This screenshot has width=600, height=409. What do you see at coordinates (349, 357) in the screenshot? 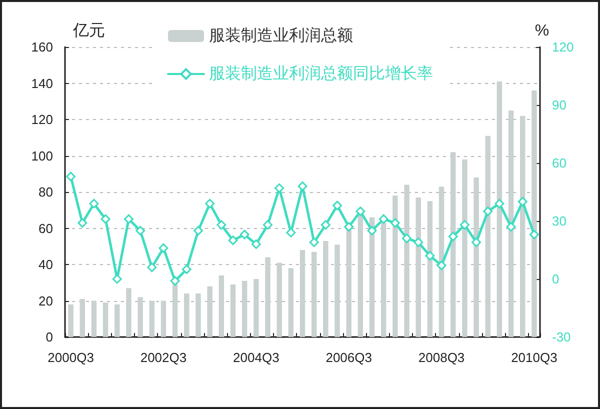
I see `x-tick-label: 2006Q3` at bounding box center [349, 357].